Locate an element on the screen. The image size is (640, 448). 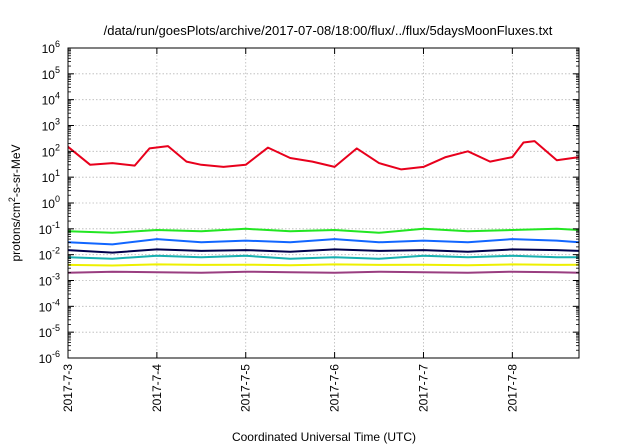
x-axis-label: Coordinated Universal Time (UTC) is located at coordinates (324, 437).